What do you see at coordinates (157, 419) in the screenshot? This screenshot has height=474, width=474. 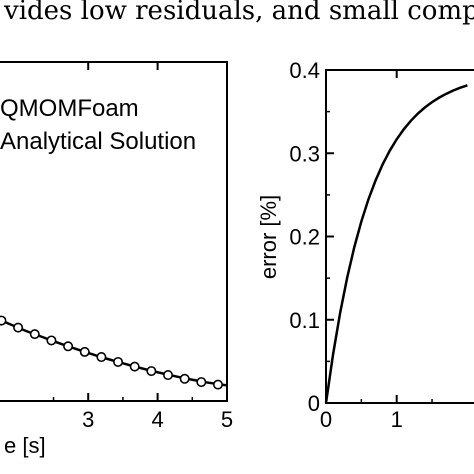 I see `x-tick-label: 4` at bounding box center [157, 419].